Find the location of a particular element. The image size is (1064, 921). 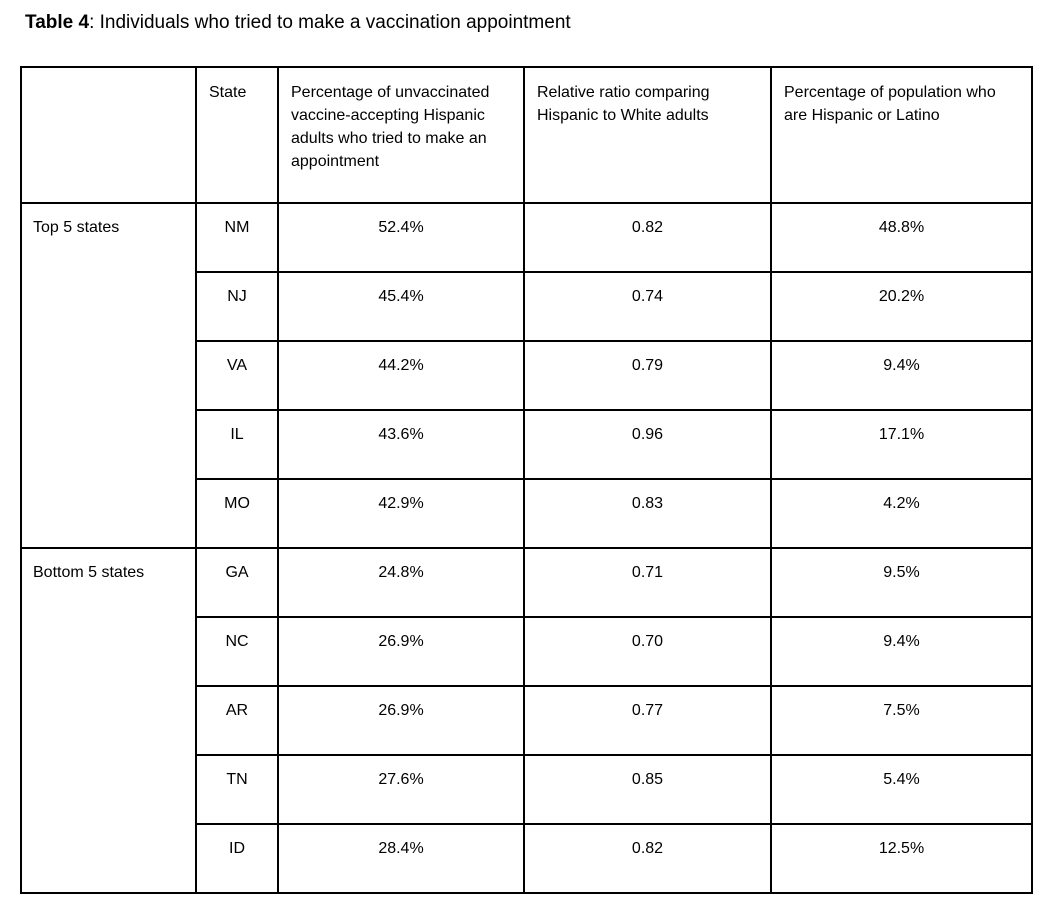

ratio-cell: 0.74 is located at coordinates (647, 306).